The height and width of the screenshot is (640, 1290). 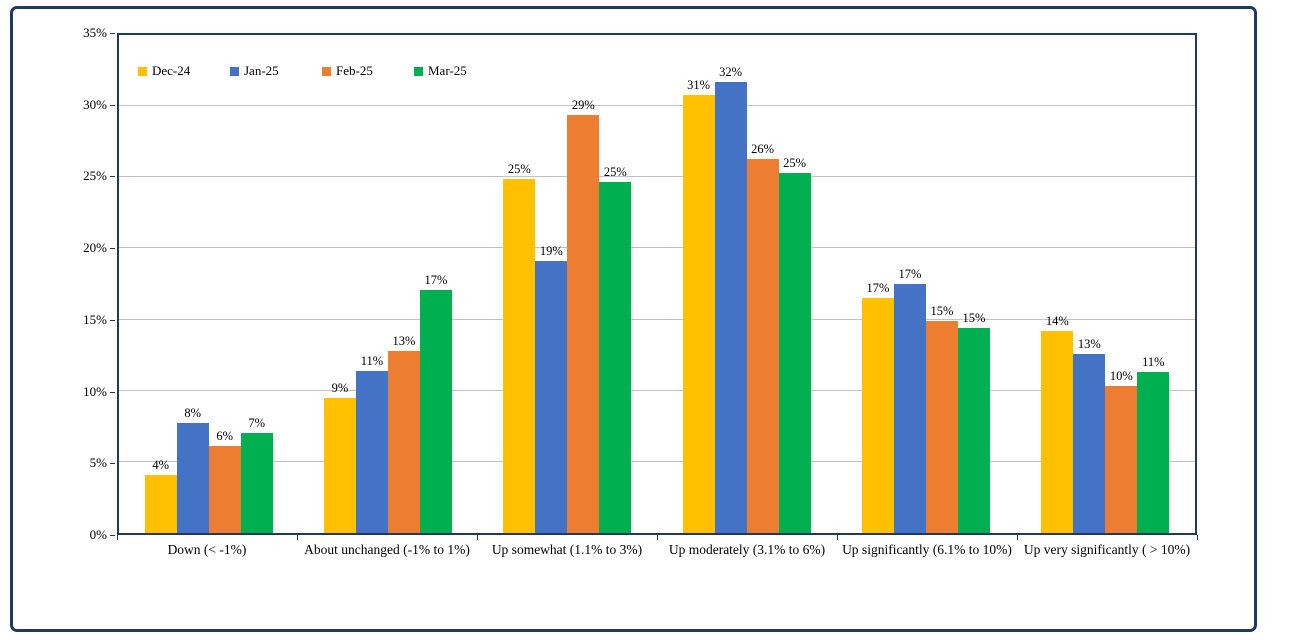 I want to click on bar-group: 25% 19% 29% 25%, so click(x=567, y=284).